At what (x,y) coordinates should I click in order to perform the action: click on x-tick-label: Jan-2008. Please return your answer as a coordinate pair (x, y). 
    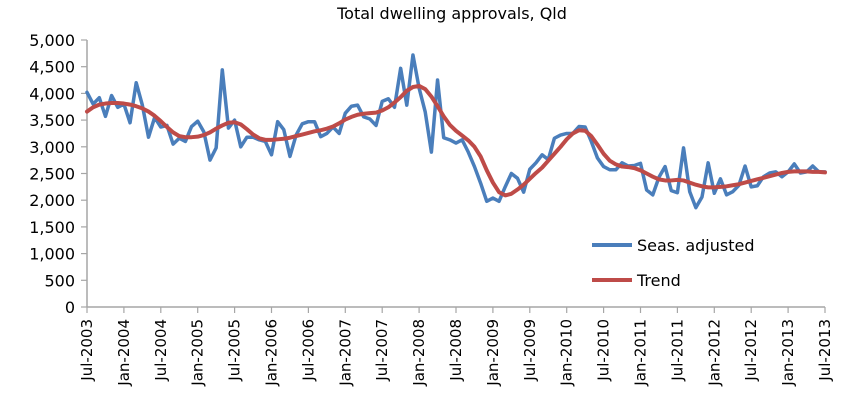
    Looking at the image, I should click on (419, 353).